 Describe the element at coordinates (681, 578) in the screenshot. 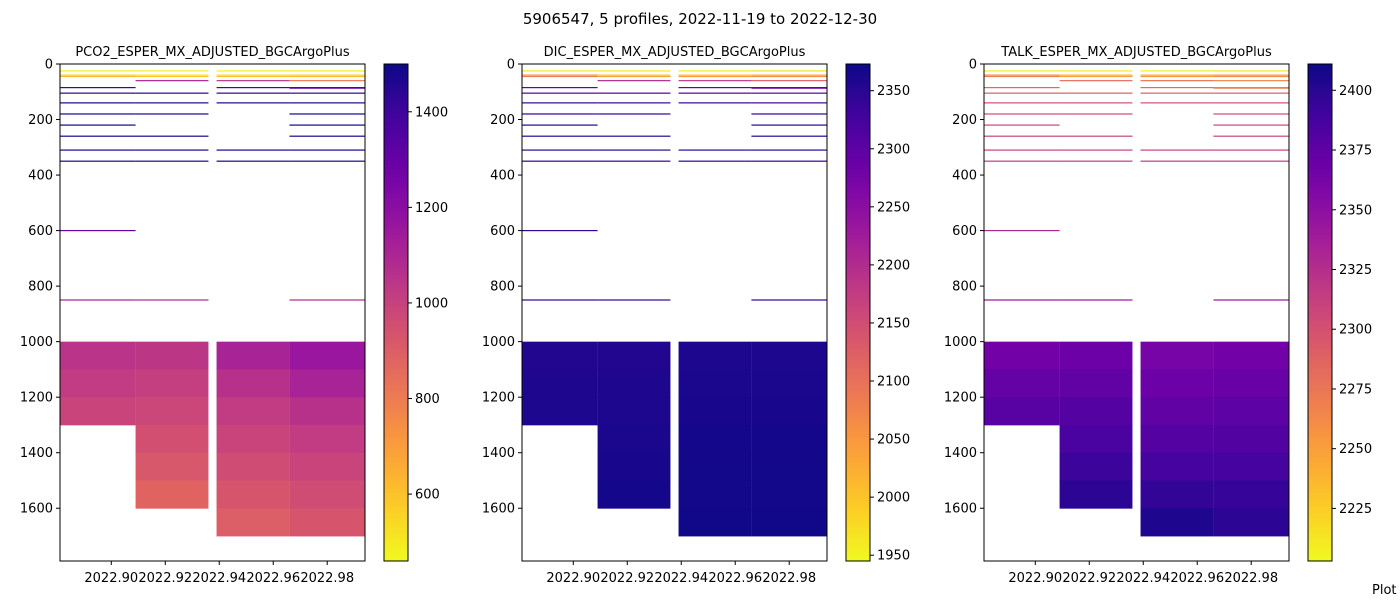

I see `x-tick-label: 2022.94` at that location.